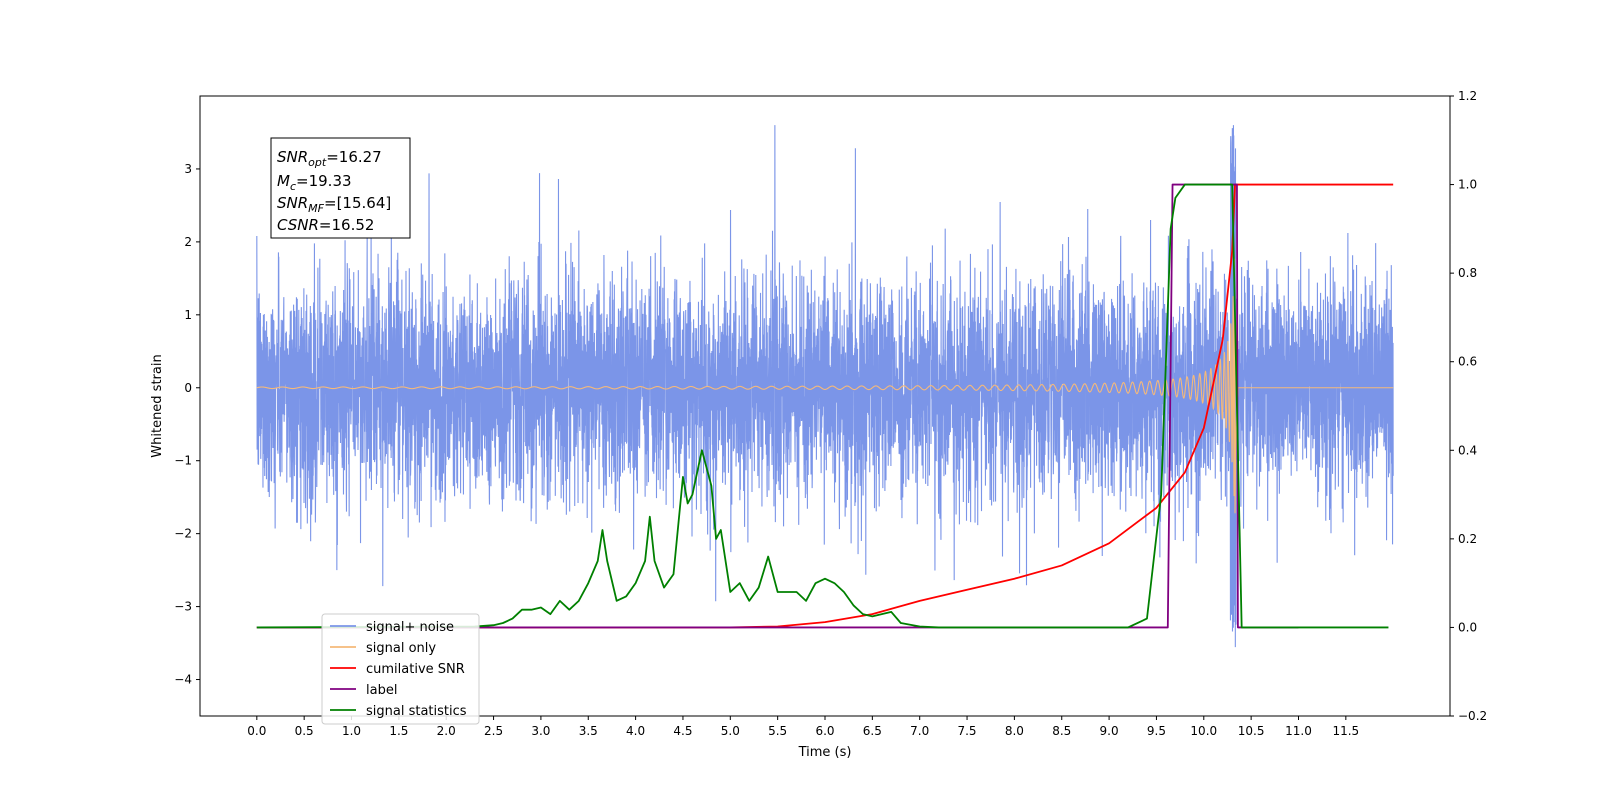  What do you see at coordinates (1156, 731) in the screenshot?
I see `x-tick-label: 9.5` at bounding box center [1156, 731].